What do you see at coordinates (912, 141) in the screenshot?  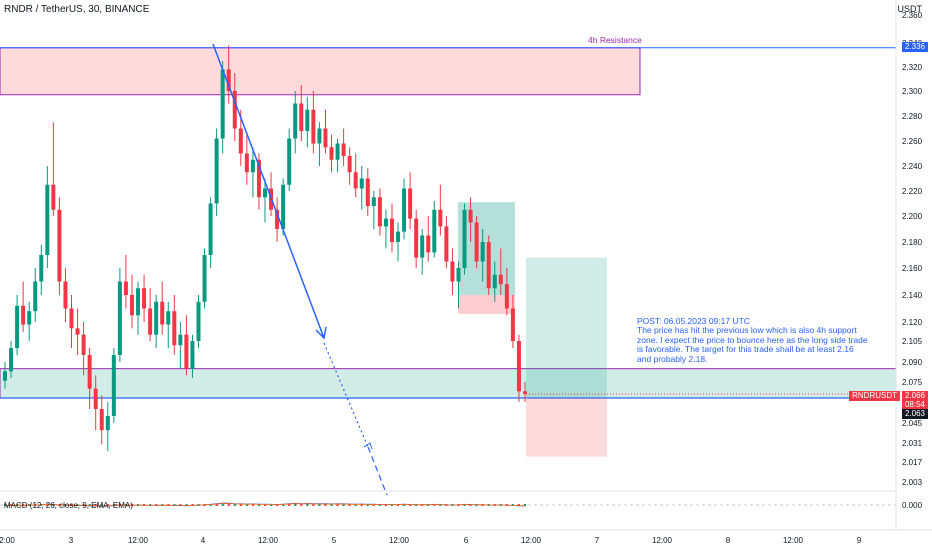 I see `y-tick-label: 2.260` at bounding box center [912, 141].